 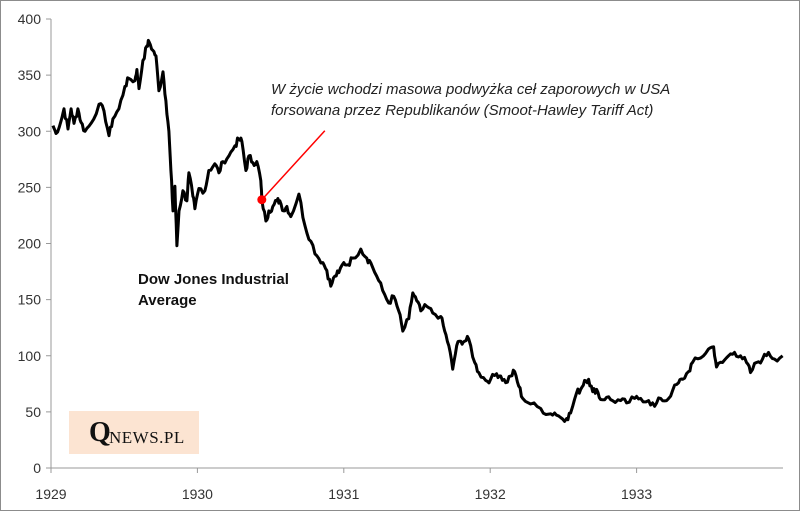 I want to click on y-tick-label: 250, so click(x=30, y=187).